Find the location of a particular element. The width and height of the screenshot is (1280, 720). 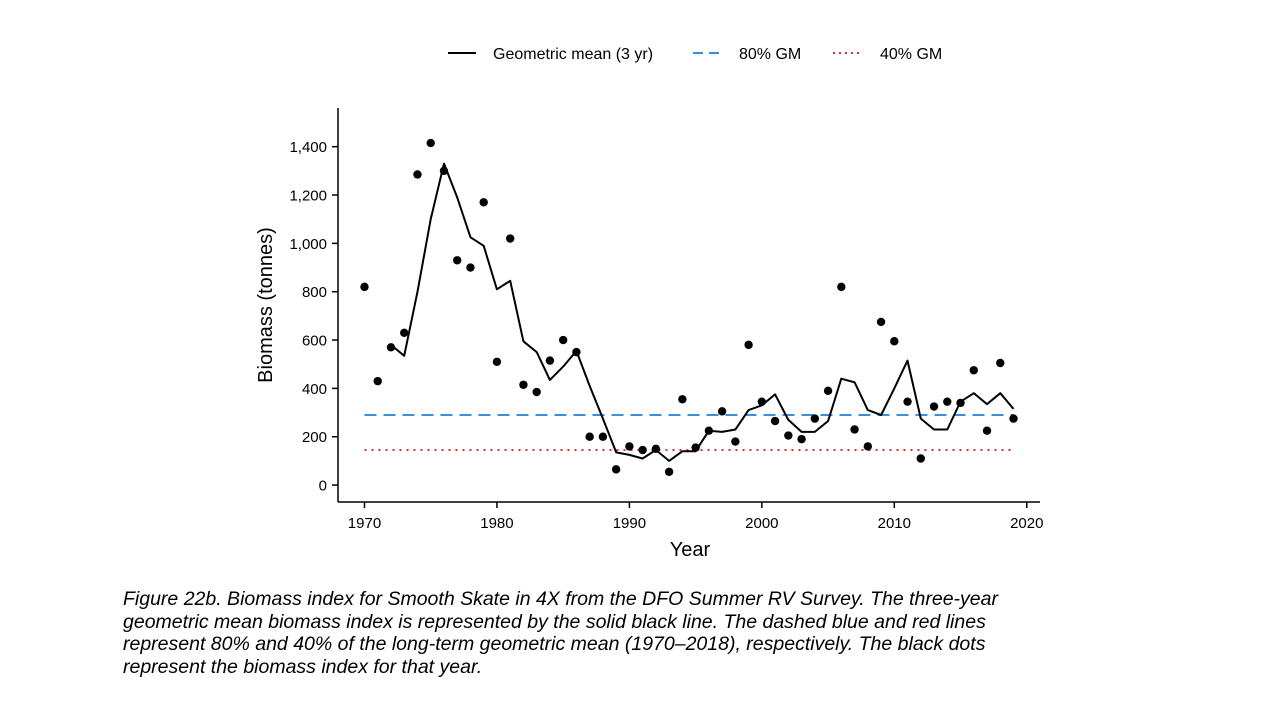

legend-item-40-gm: 40% GM is located at coordinates (887, 54).